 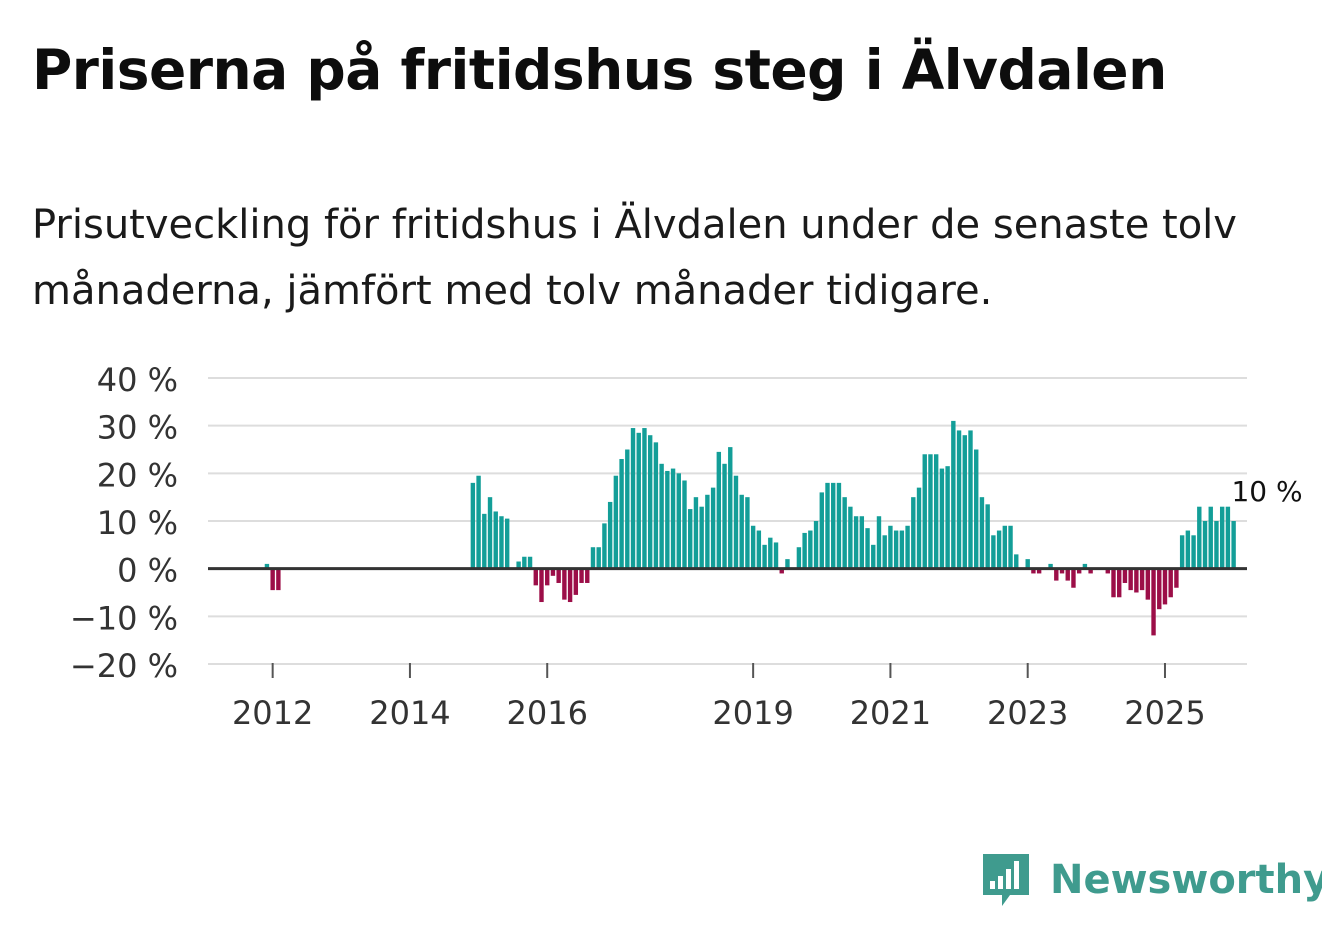 What do you see at coordinates (272, 713) in the screenshot?
I see `x-tick-label: 2012` at bounding box center [272, 713].